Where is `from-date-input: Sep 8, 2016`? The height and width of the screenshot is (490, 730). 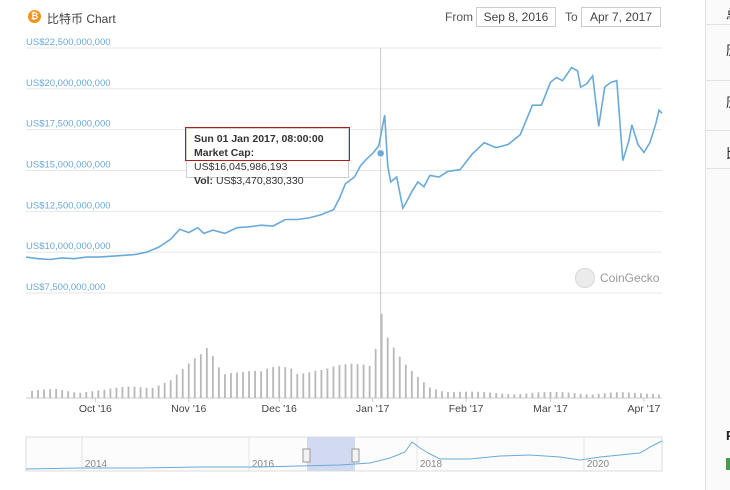
from-date-input: Sep 8, 2016 is located at coordinates (516, 17).